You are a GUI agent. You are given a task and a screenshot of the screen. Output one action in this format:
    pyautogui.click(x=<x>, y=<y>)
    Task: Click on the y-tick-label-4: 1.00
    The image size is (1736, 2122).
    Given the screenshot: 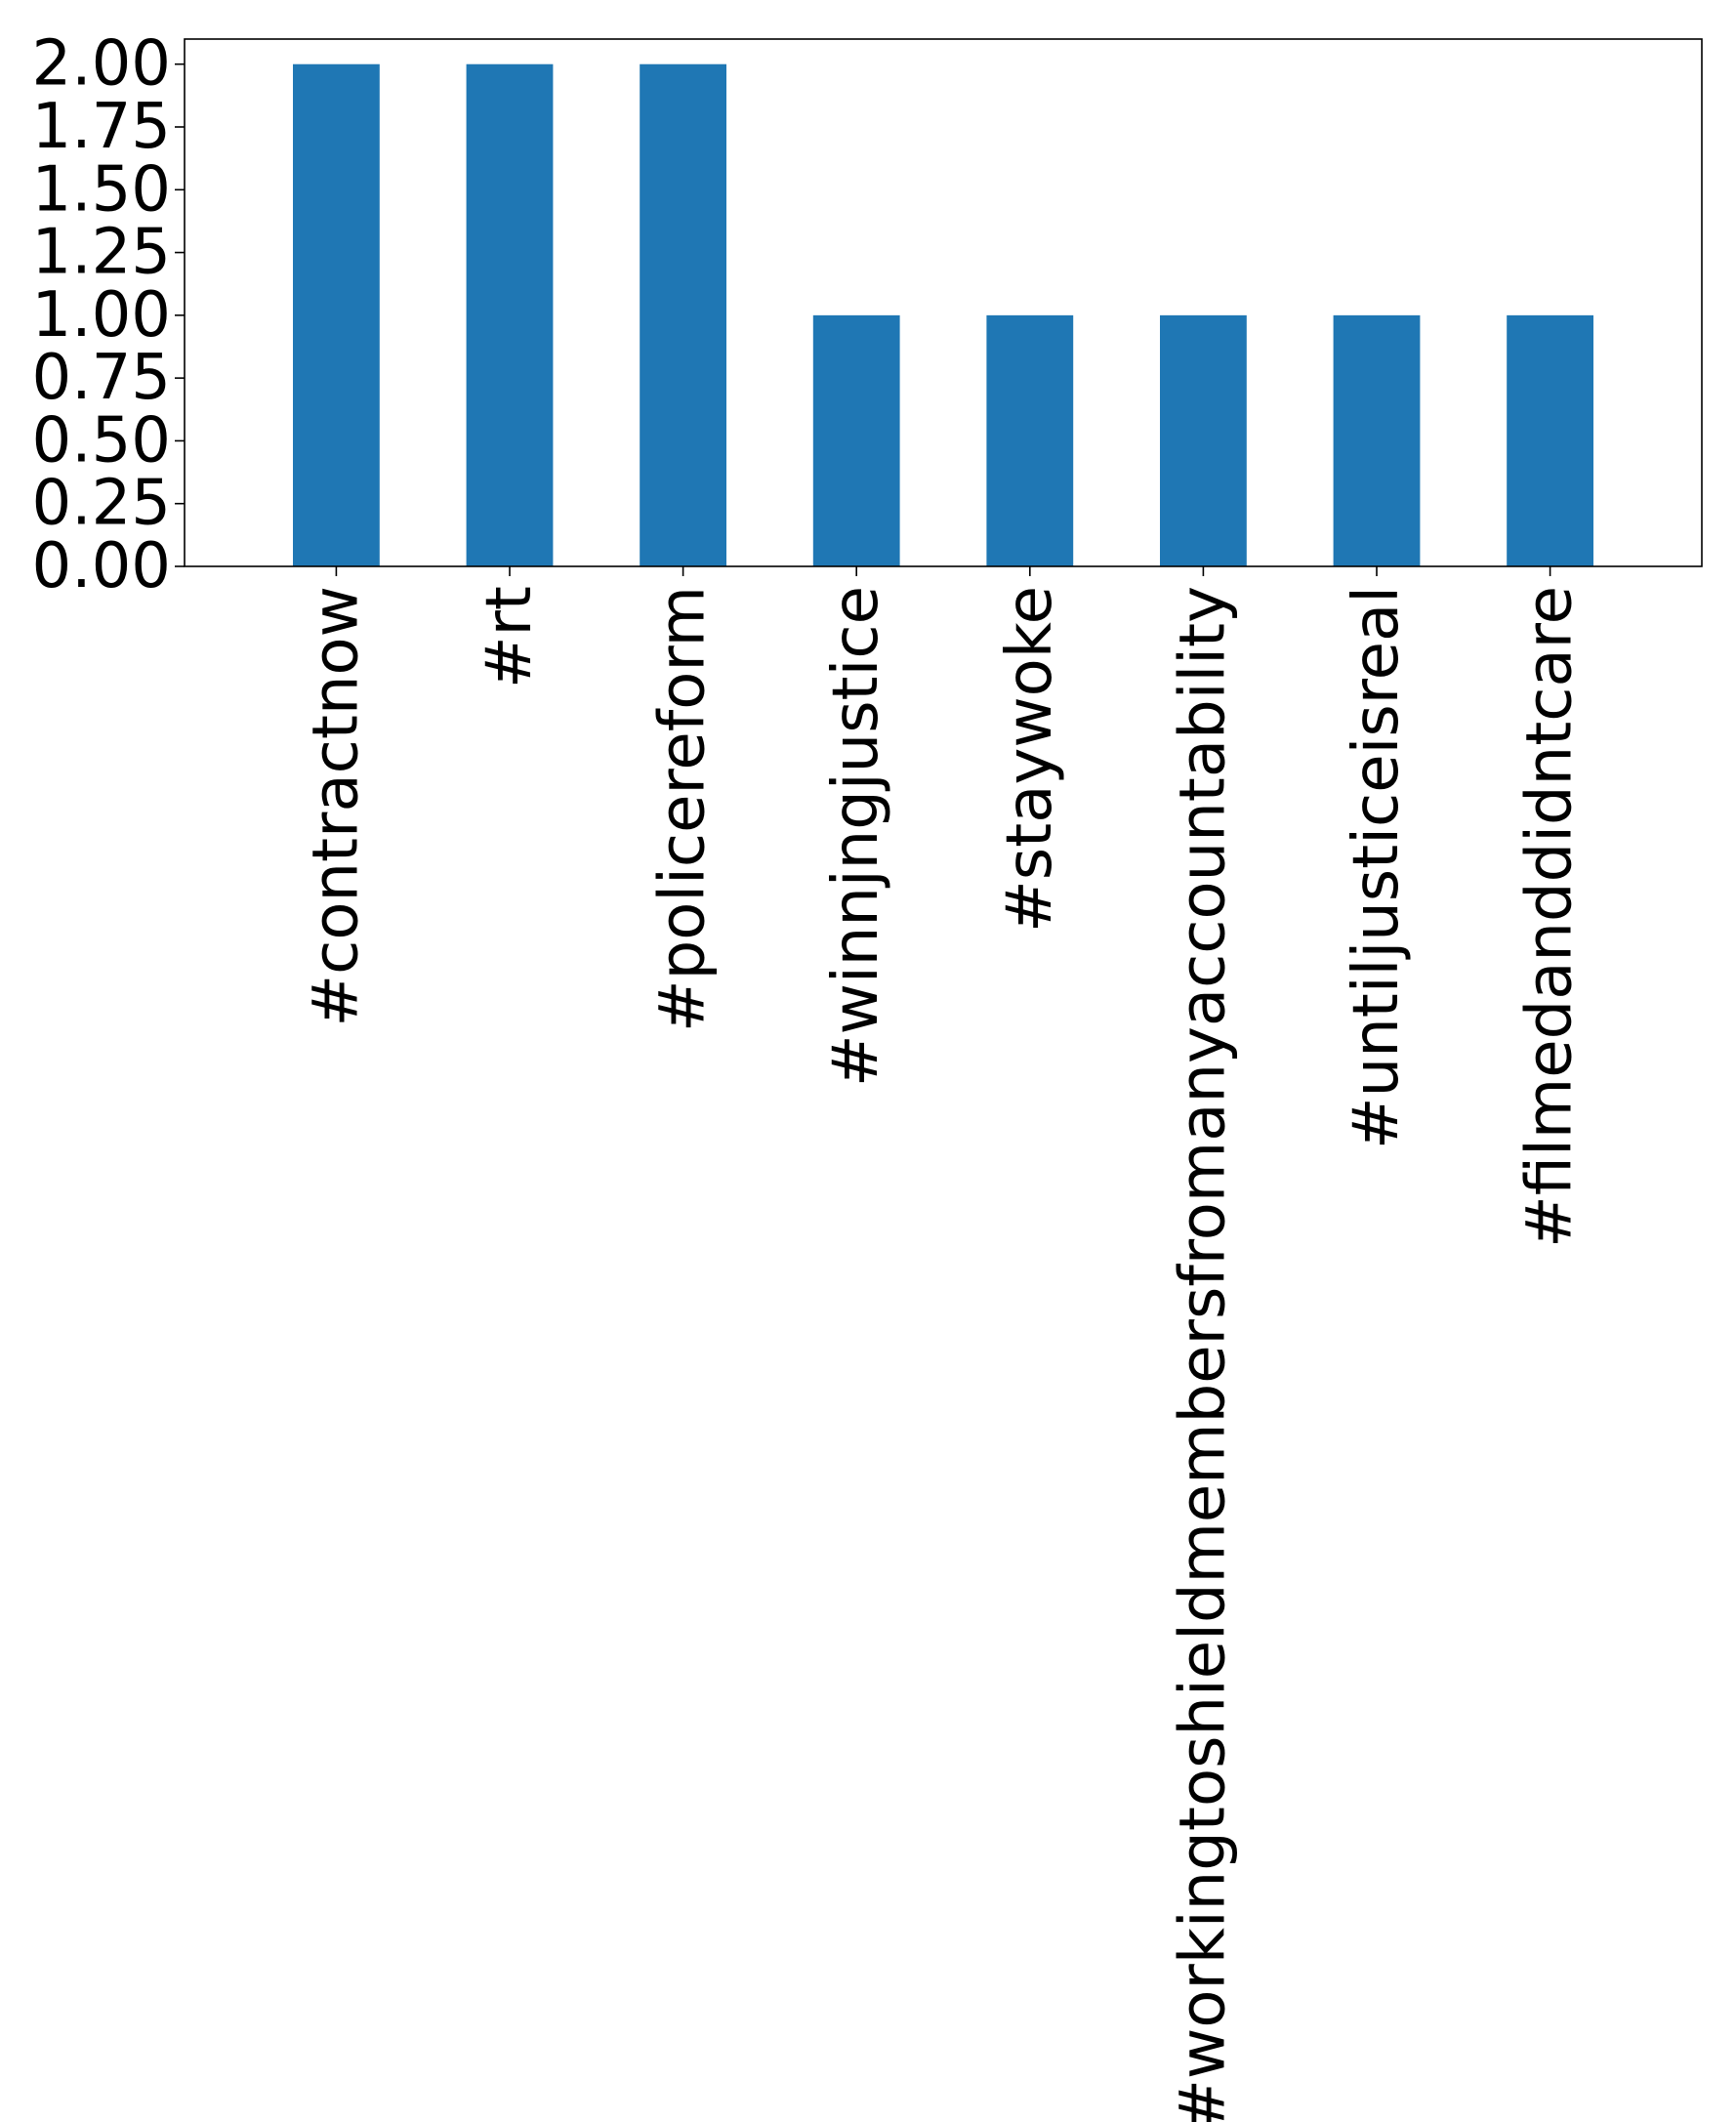 What is the action you would take?
    pyautogui.click(x=102, y=315)
    